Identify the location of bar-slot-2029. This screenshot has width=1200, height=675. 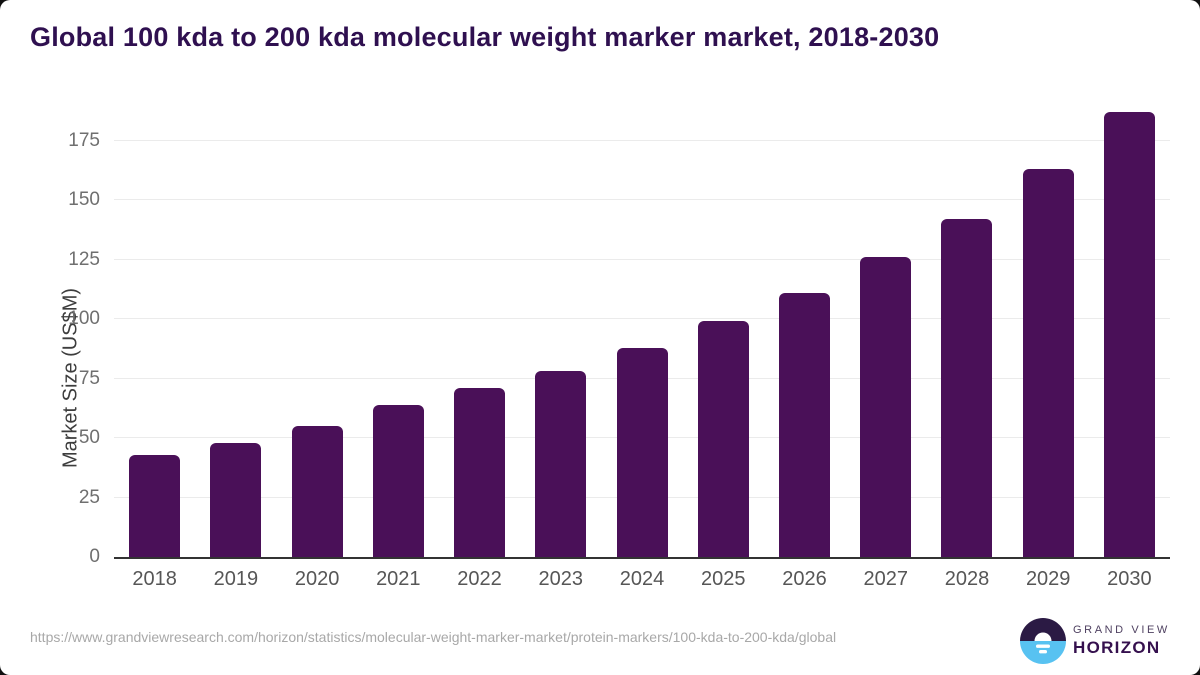
(1048, 331).